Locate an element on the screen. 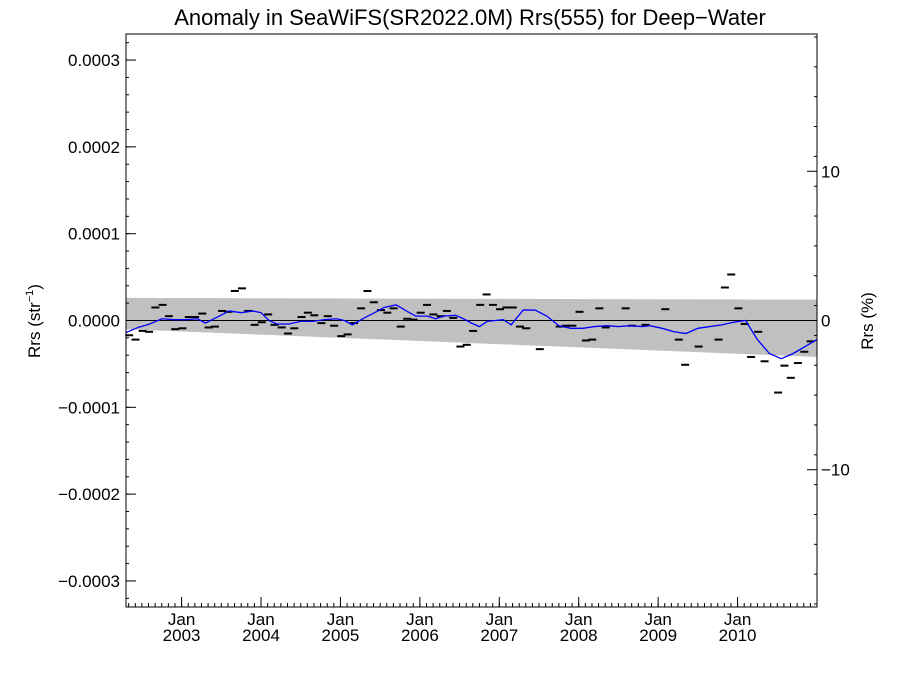 Image resolution: width=900 pixels, height=675 pixels. x-tick-label-year: 2007 is located at coordinates (499, 635).